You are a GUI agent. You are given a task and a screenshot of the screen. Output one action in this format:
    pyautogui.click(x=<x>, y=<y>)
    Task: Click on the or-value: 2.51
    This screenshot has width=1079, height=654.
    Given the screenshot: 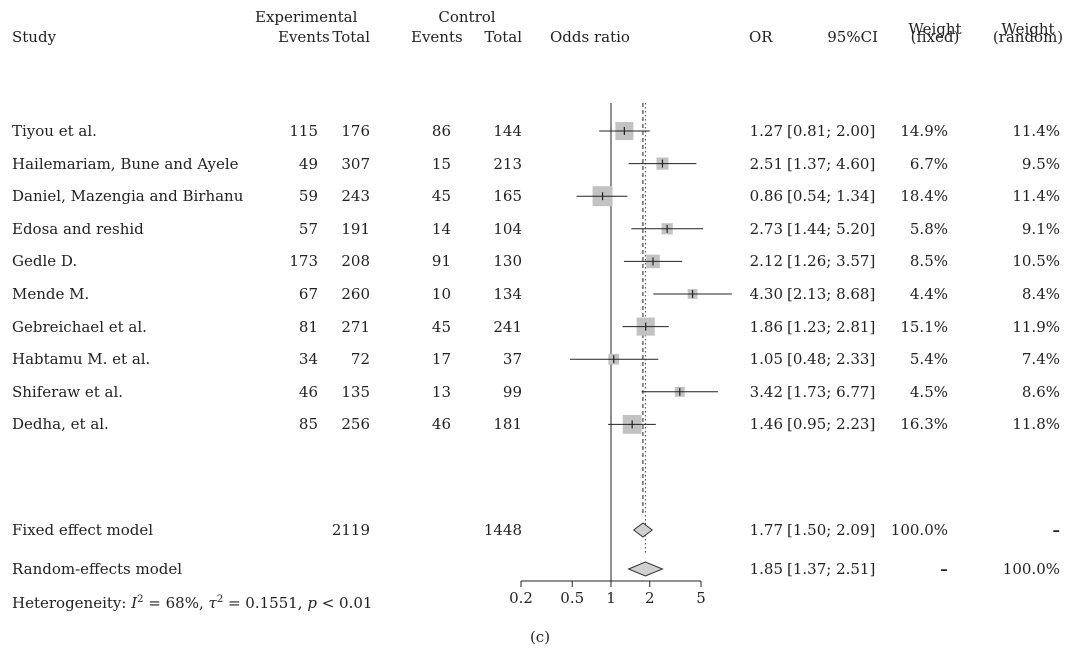 What is the action you would take?
    pyautogui.click(x=766, y=163)
    